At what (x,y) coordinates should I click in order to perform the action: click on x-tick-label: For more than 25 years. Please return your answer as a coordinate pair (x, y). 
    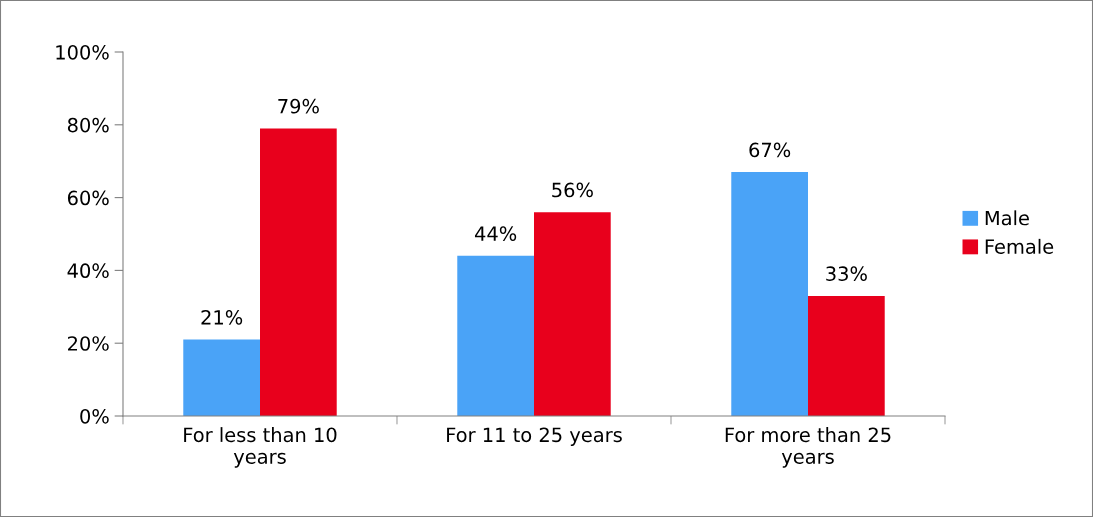
    Looking at the image, I should click on (808, 447).